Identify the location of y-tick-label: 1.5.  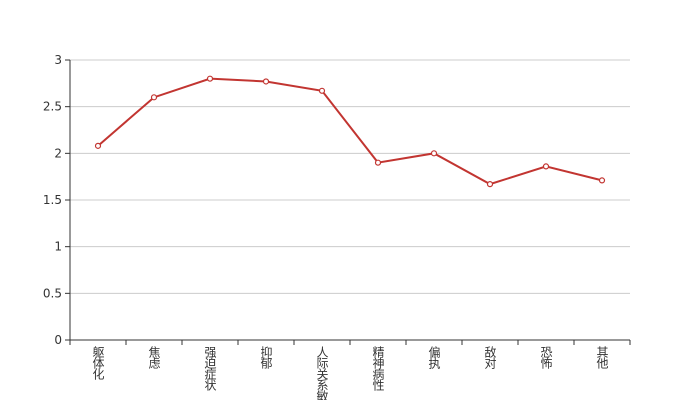
(52, 200).